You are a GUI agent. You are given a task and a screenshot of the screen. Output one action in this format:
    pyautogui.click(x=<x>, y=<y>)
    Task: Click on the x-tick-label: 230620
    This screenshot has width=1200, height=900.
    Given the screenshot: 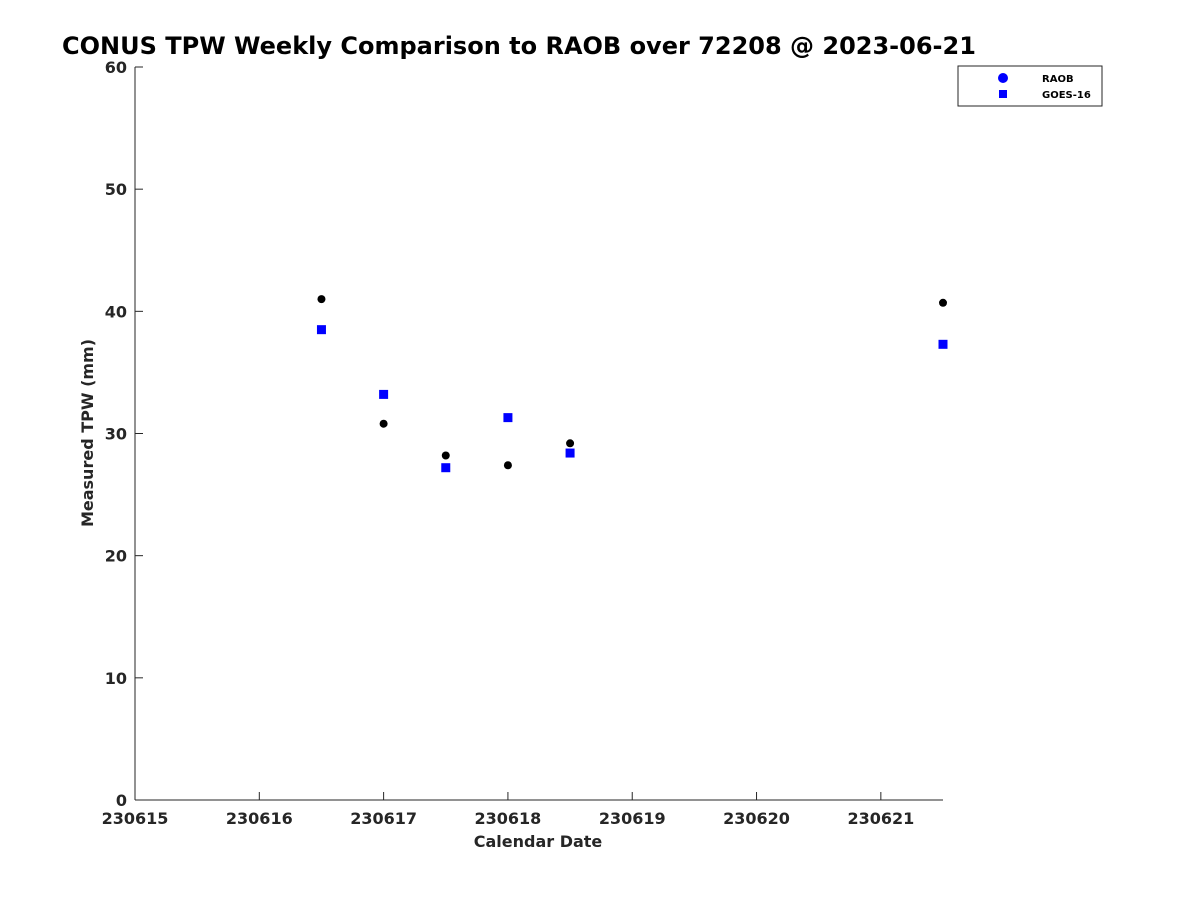 What is the action you would take?
    pyautogui.click(x=756, y=818)
    